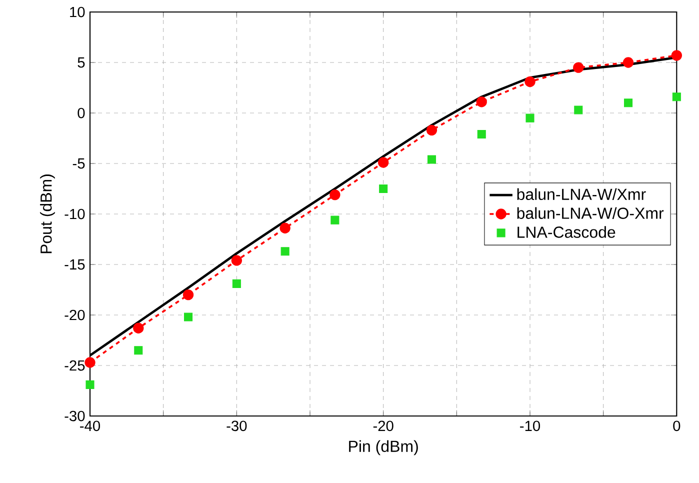  Describe the element at coordinates (383, 448) in the screenshot. I see `x-axis-title: Pin (dBm)` at that location.